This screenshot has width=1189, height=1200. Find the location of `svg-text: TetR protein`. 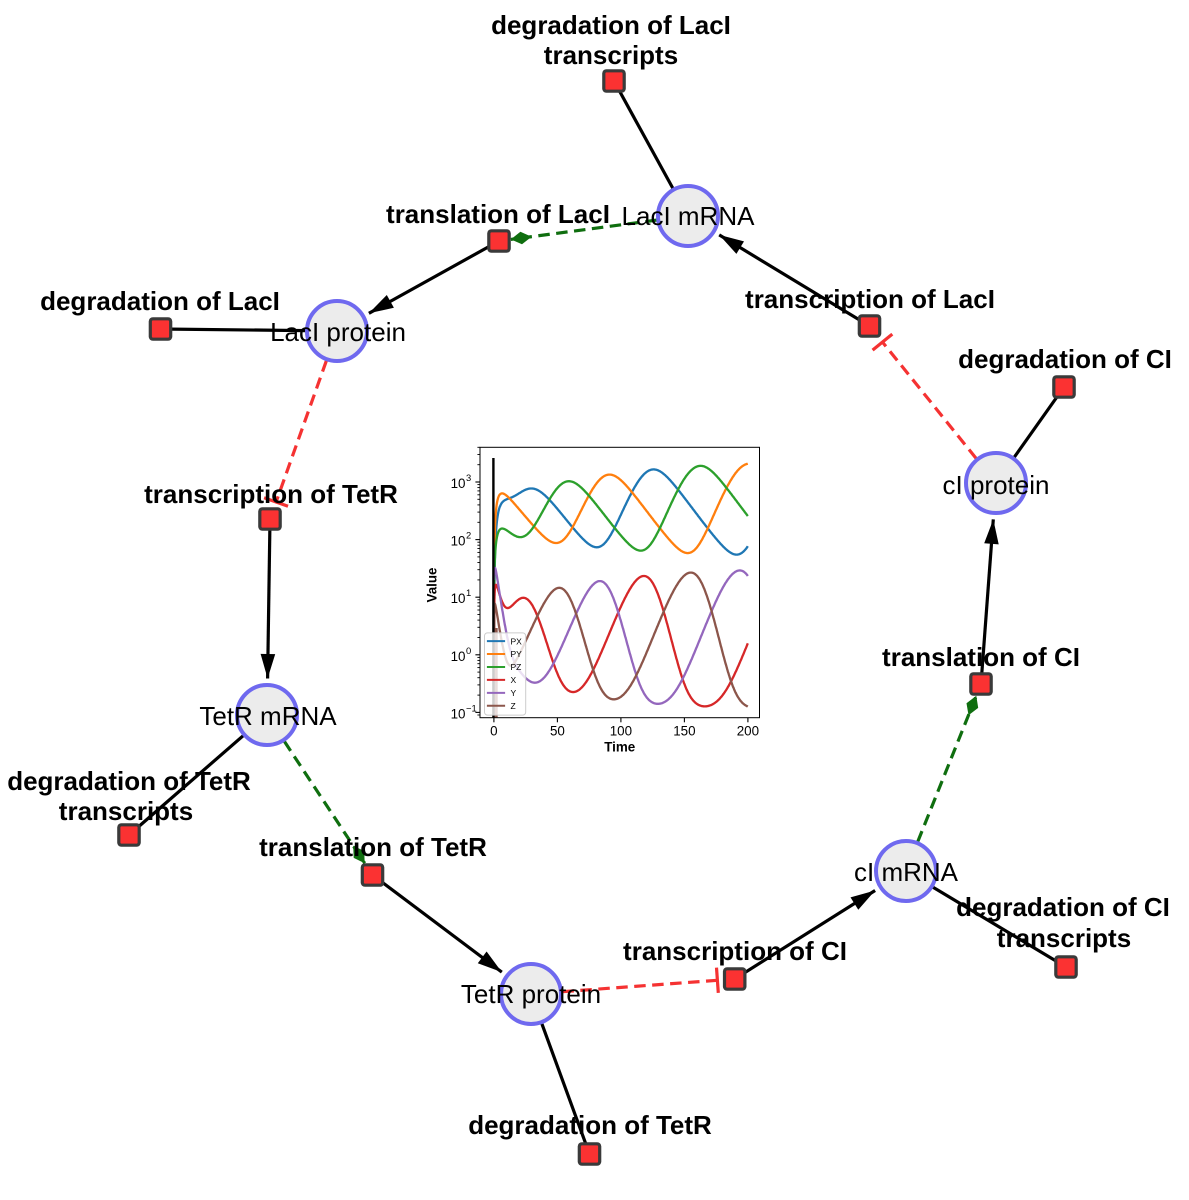

svg-text: TetR protein is located at coordinates (531, 994).